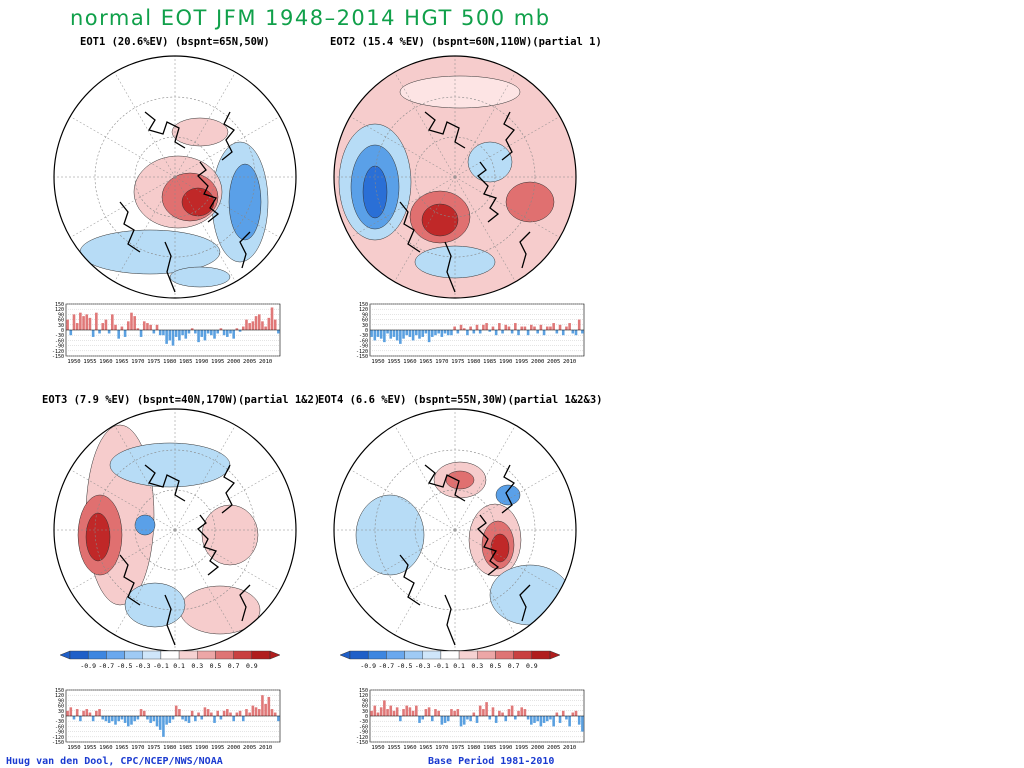  What do you see at coordinates (366, 717) in the screenshot?
I see `y-tick-label: 0` at bounding box center [366, 717].